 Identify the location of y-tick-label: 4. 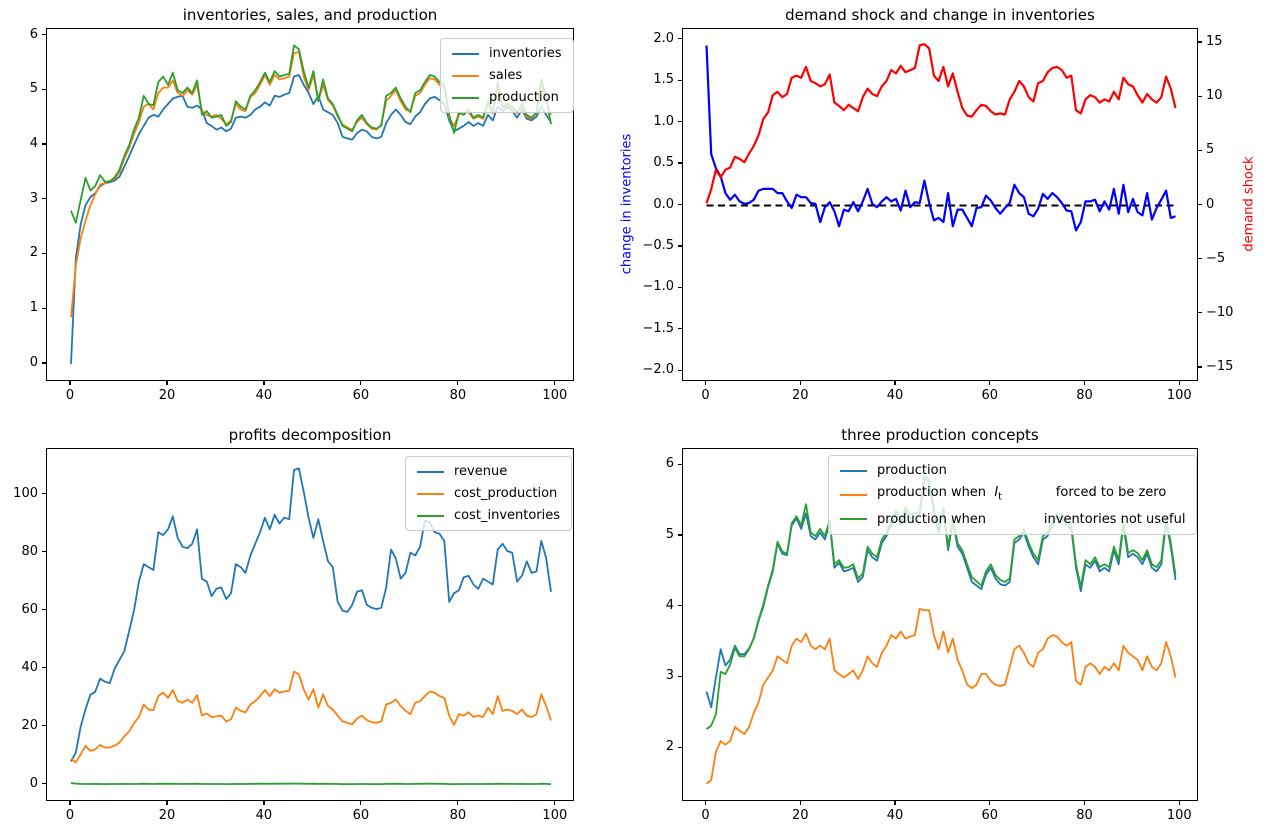
(669, 605).